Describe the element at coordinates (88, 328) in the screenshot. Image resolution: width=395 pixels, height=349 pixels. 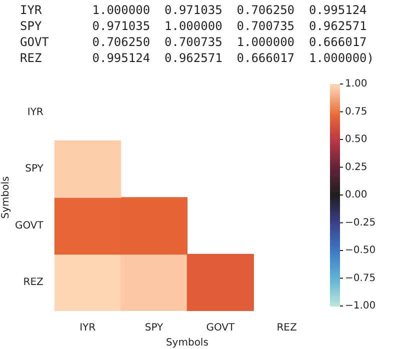
I see `x-tick-label: IYR` at that location.